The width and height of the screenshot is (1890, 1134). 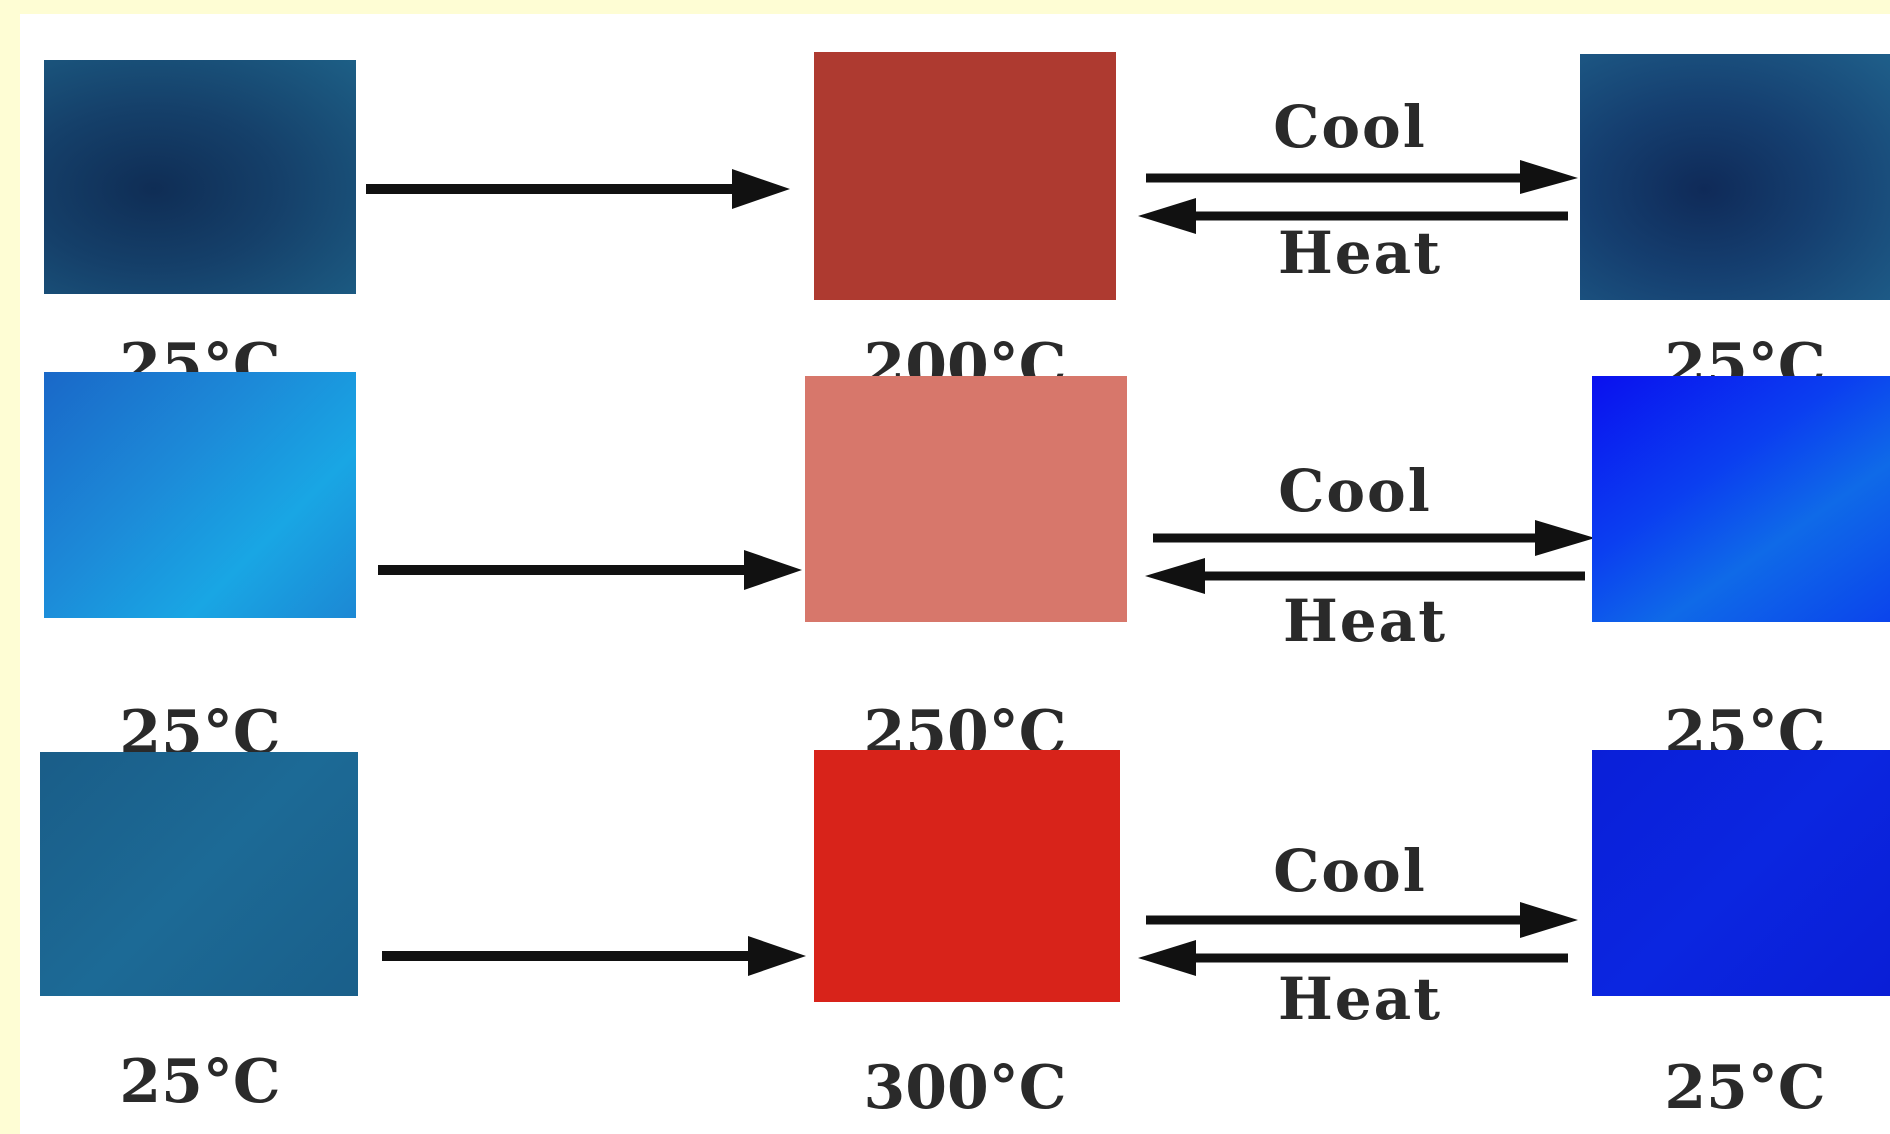 What do you see at coordinates (1745, 1088) in the screenshot?
I see `final-temp-label: 25°C` at bounding box center [1745, 1088].